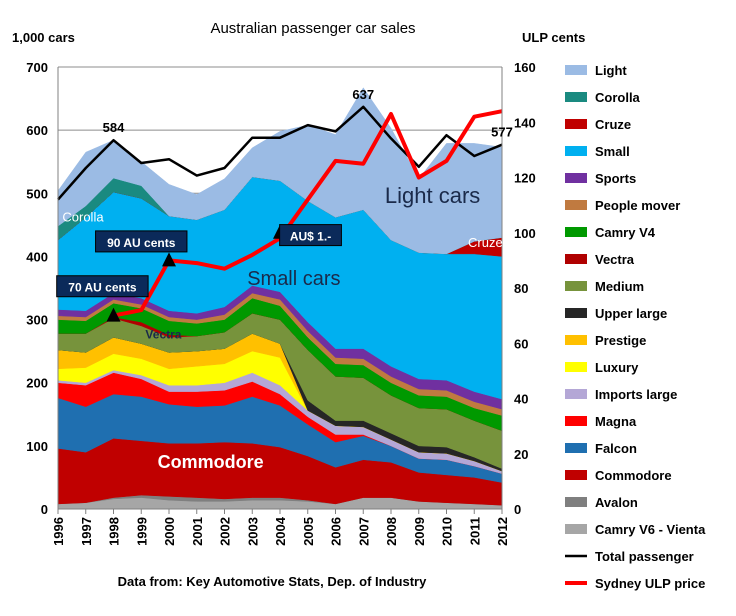 This screenshot has width=736, height=616. What do you see at coordinates (625, 232) in the screenshot?
I see `legend-label: Camry V4` at bounding box center [625, 232].